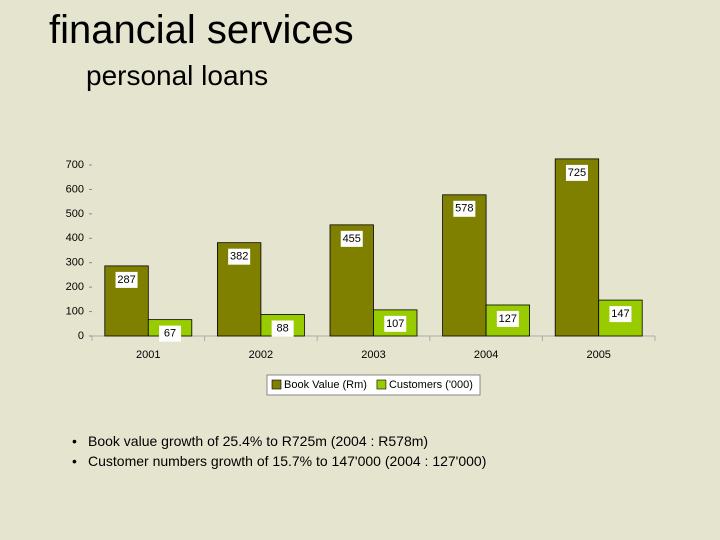  I want to click on value-label: 67, so click(170, 334).